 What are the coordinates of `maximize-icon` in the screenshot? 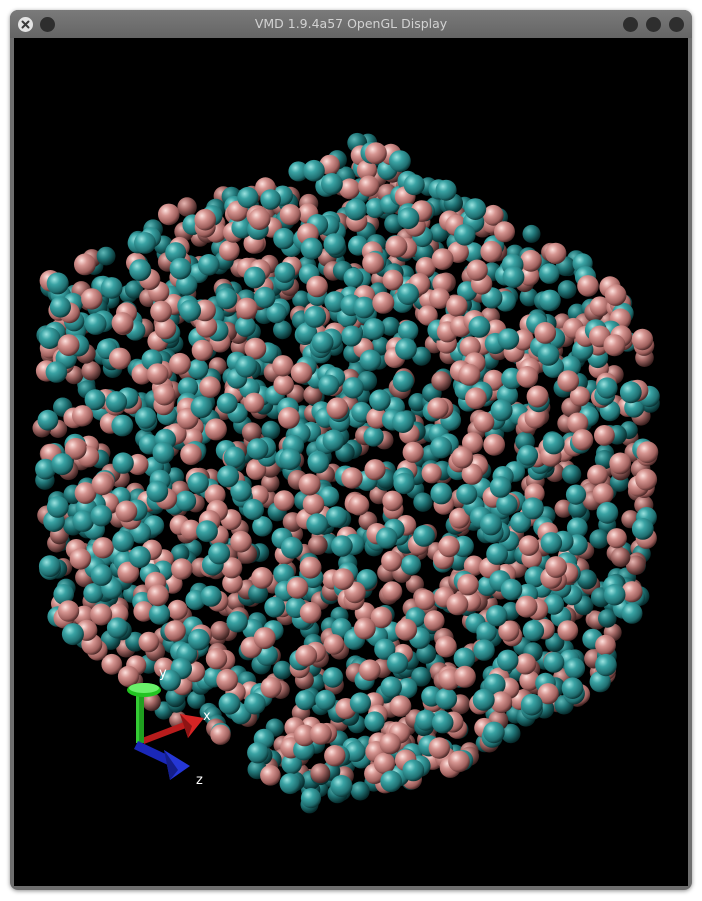 It's located at (653, 24).